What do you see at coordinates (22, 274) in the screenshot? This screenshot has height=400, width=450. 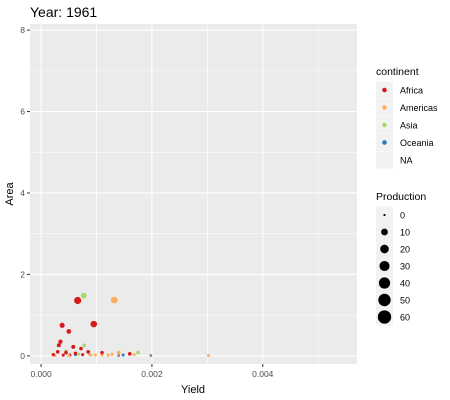 I see `y-tick-label: 2` at bounding box center [22, 274].